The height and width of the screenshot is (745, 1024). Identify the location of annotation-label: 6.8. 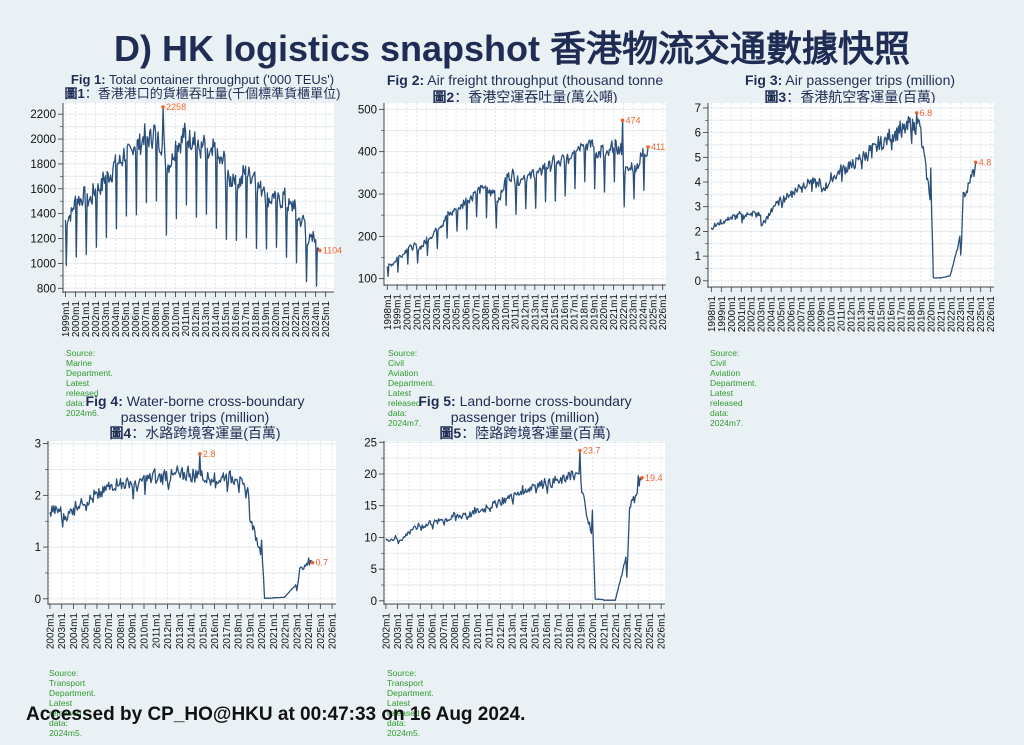
(926, 113).